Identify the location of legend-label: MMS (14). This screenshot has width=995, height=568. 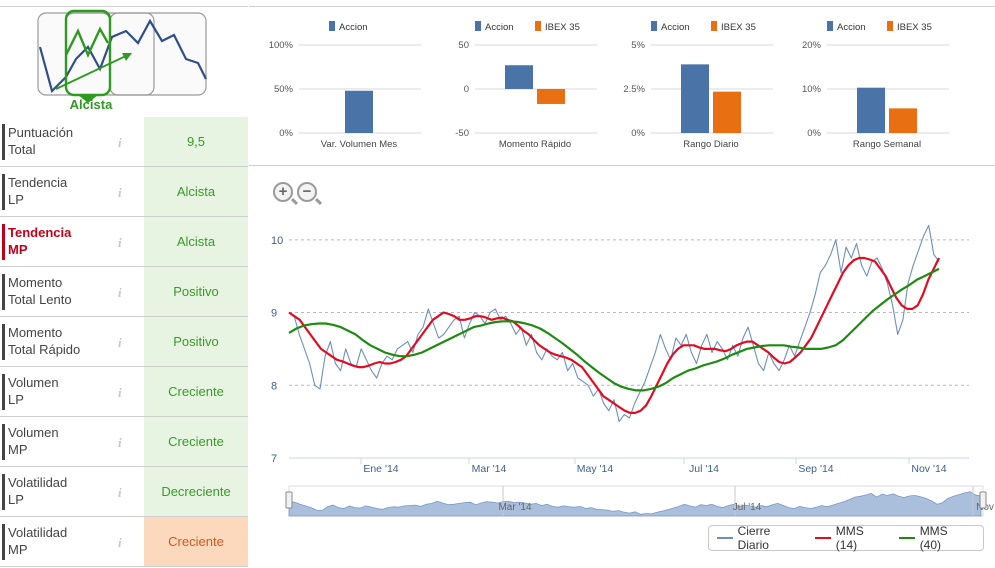
(849, 538).